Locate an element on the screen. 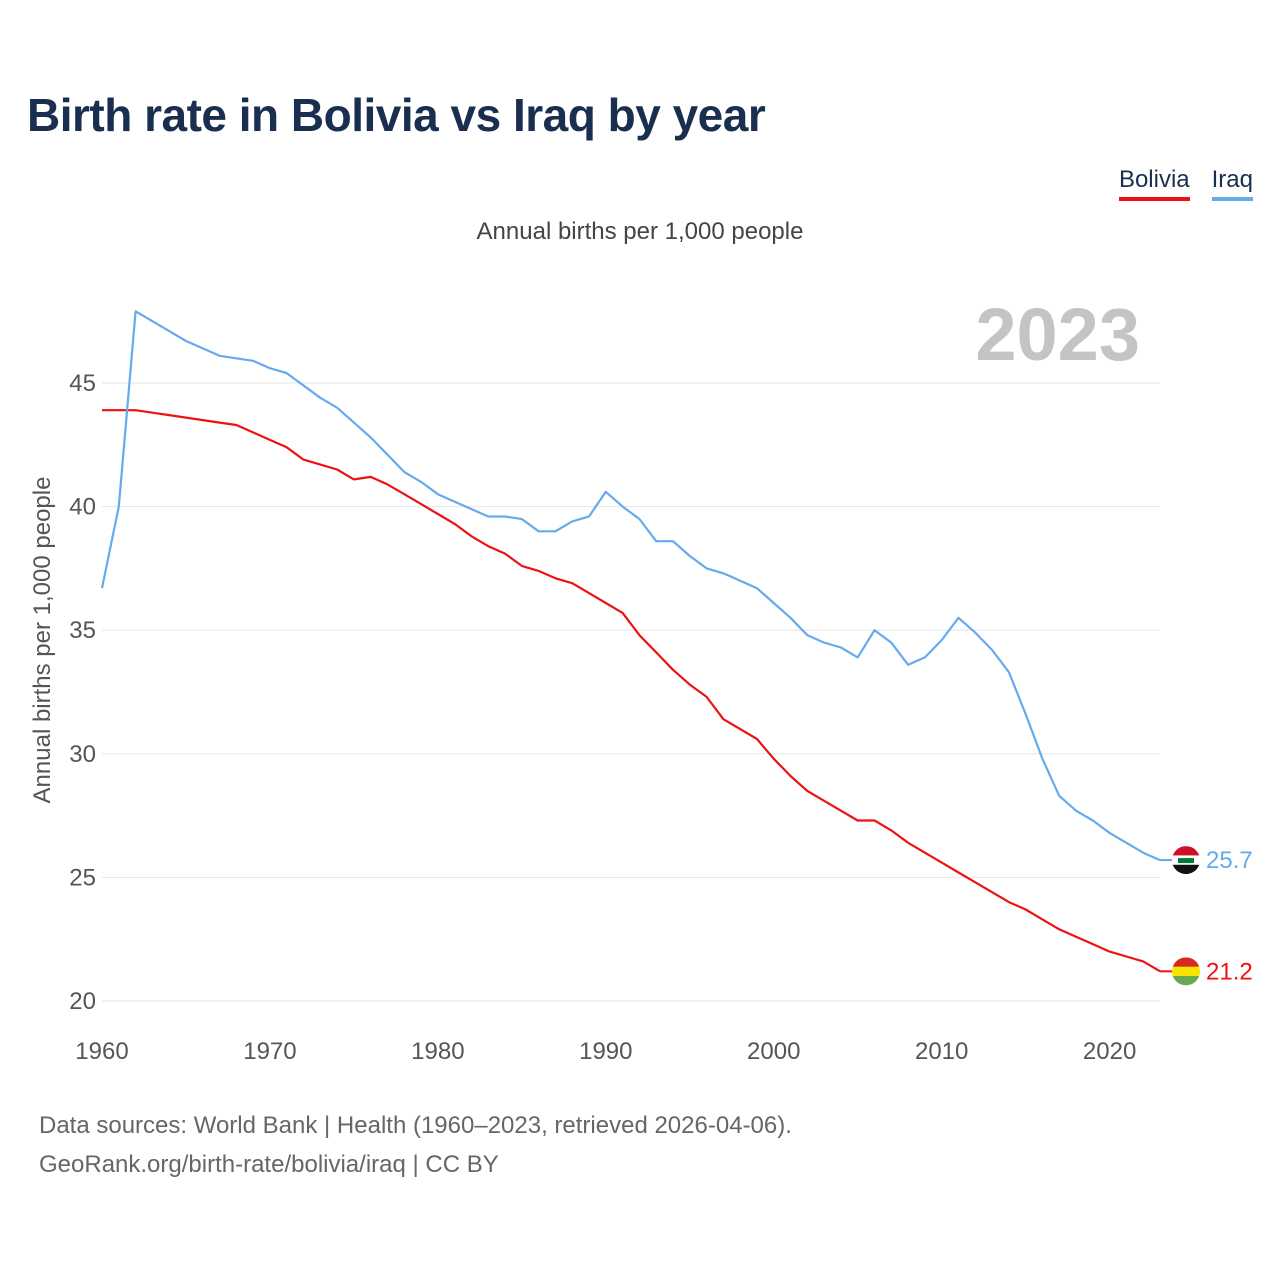 This screenshot has height=1280, width=1280. chart-title: Birth rate in Bolivia vs Iraq by year is located at coordinates (396, 115).